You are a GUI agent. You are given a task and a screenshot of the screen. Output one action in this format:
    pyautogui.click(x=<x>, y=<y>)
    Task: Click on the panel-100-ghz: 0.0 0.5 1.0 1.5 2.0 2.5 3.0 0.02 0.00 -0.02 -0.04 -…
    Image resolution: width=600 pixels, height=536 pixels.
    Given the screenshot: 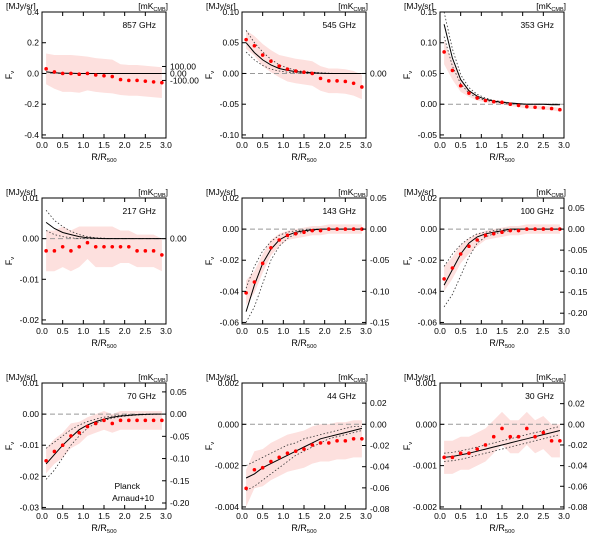 What is the action you would take?
    pyautogui.click(x=495, y=268)
    